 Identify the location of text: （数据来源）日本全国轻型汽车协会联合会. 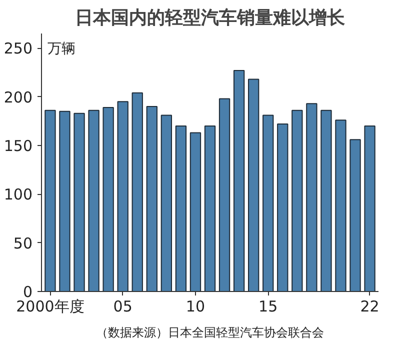
(210, 333).